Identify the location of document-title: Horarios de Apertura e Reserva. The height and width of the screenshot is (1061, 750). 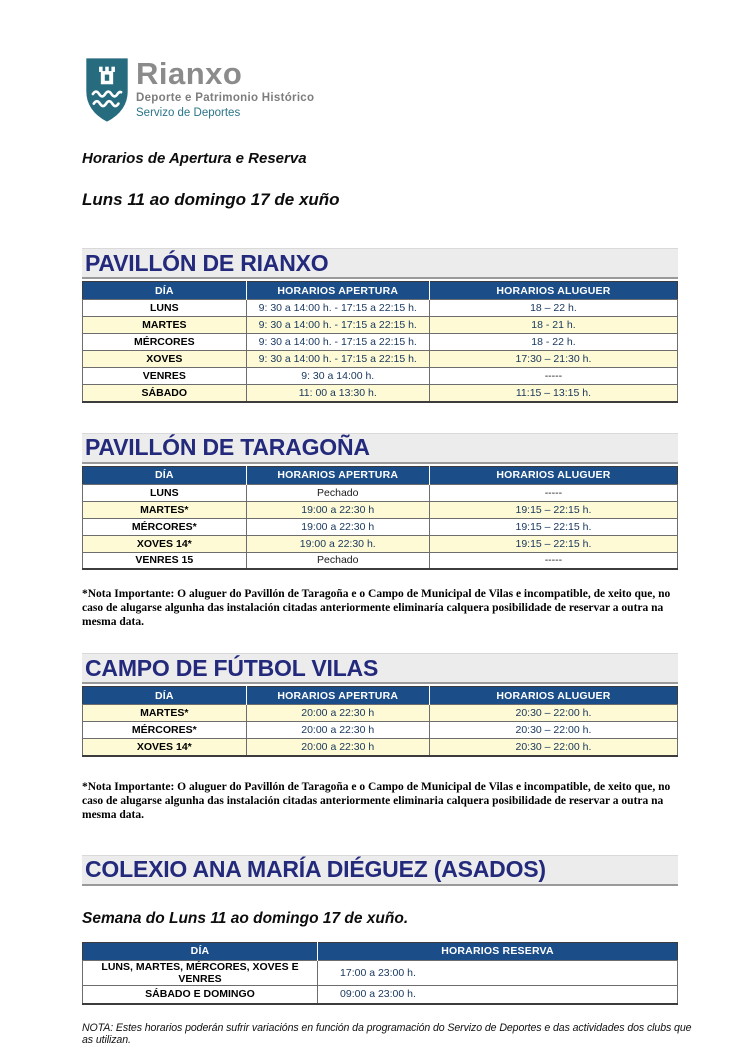
(194, 158).